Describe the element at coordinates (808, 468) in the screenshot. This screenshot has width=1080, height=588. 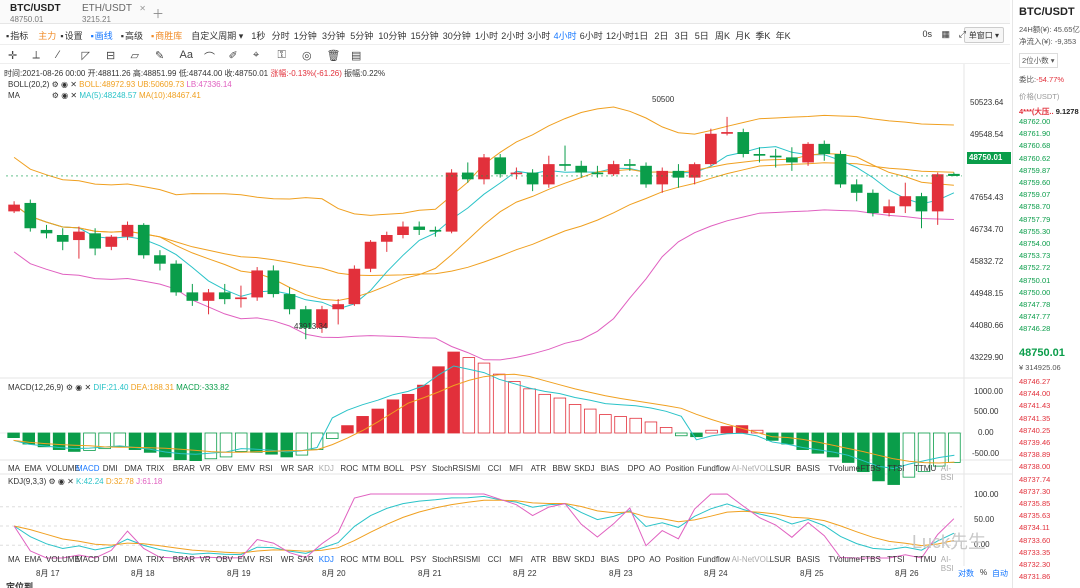
I see `indicator-tab: BASIS` at that location.